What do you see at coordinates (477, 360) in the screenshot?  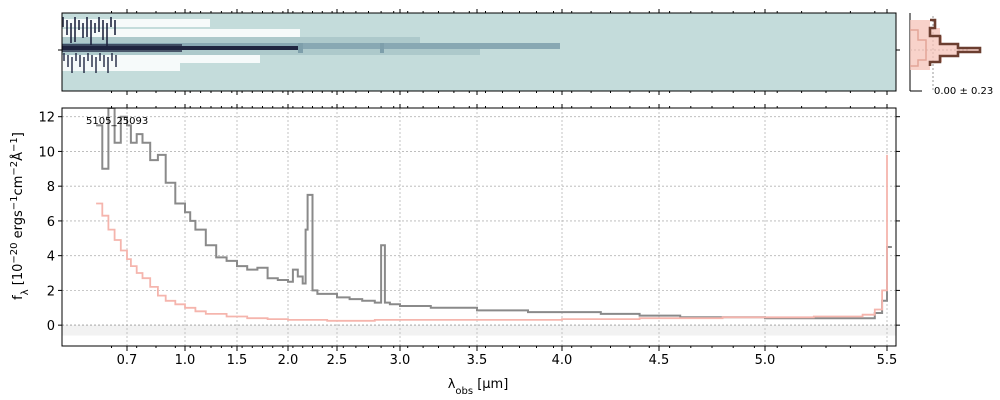 I see `x-tick-label: 3.5` at bounding box center [477, 360].